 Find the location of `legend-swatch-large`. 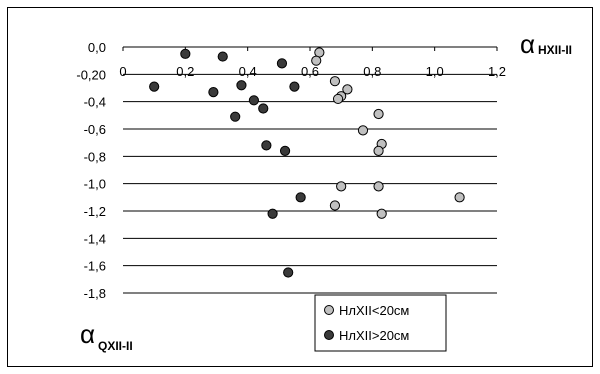

legend-swatch-large is located at coordinates (329, 335).